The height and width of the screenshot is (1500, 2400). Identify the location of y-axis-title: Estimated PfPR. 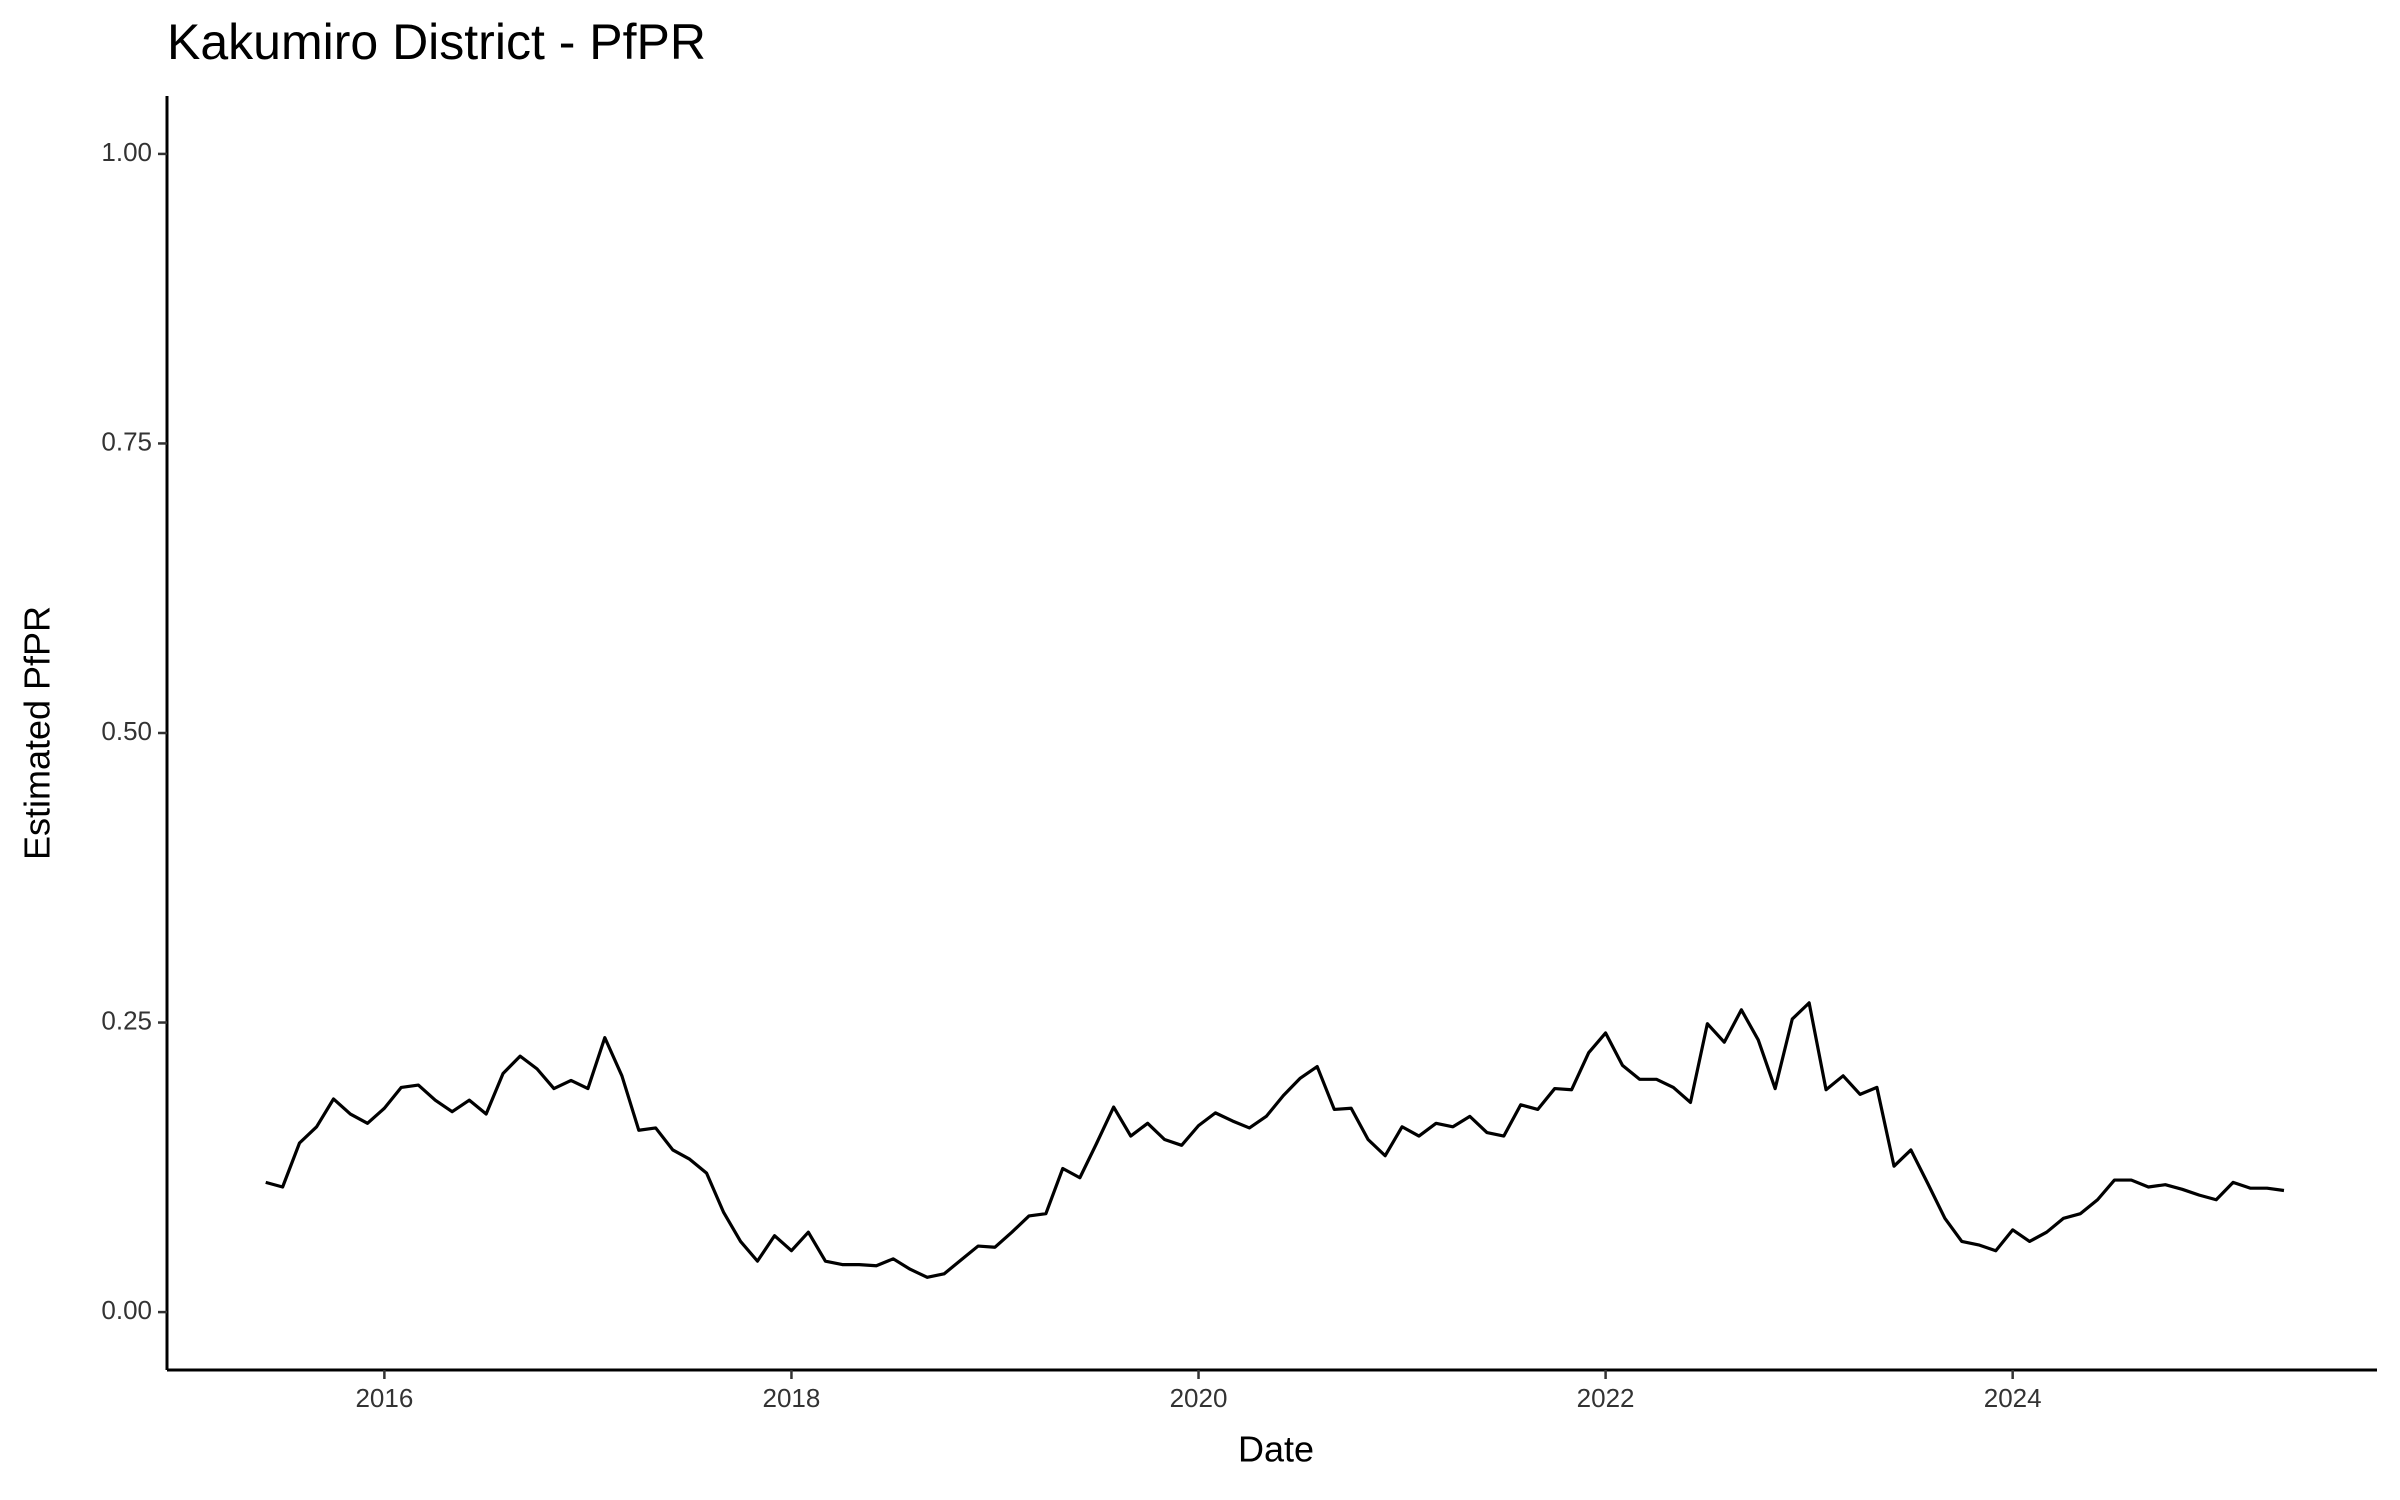
(37, 733).